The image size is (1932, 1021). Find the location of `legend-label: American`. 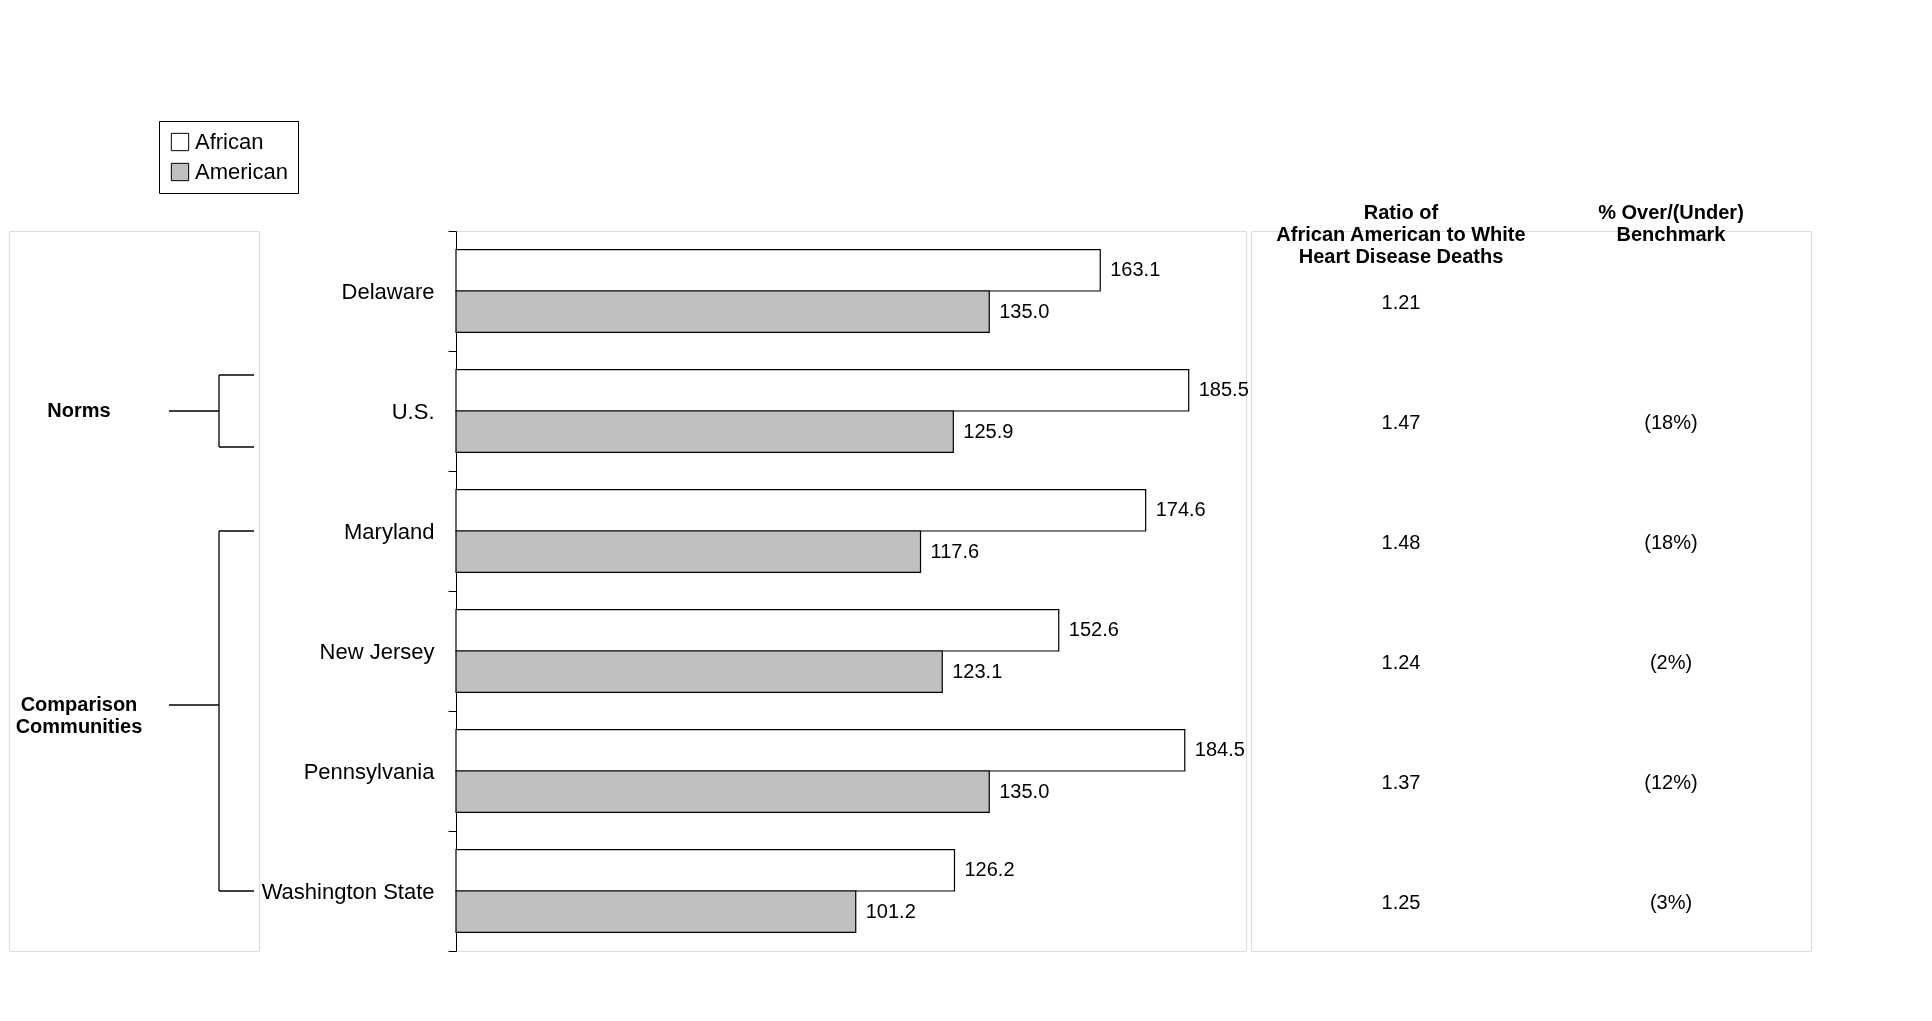

legend-label: American is located at coordinates (241, 171).